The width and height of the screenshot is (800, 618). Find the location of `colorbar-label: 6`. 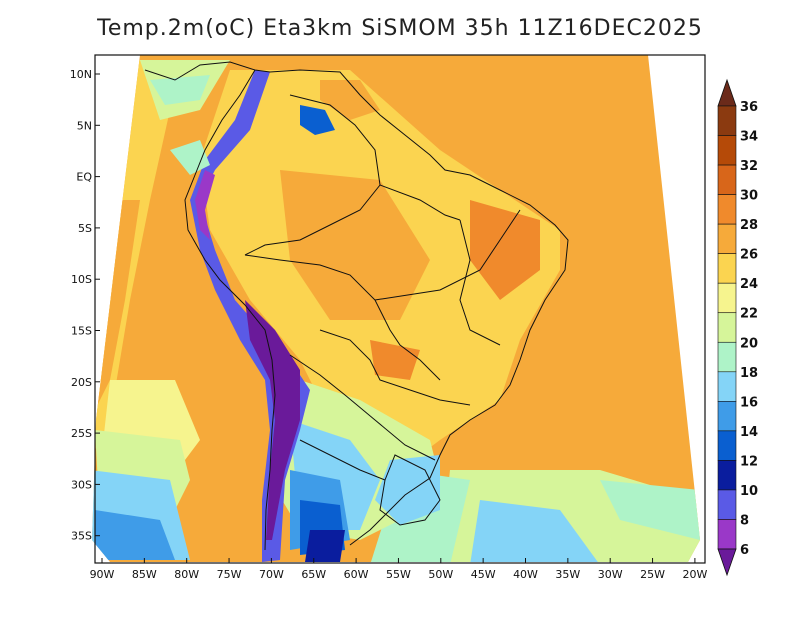

colorbar-label: 6 is located at coordinates (744, 550).